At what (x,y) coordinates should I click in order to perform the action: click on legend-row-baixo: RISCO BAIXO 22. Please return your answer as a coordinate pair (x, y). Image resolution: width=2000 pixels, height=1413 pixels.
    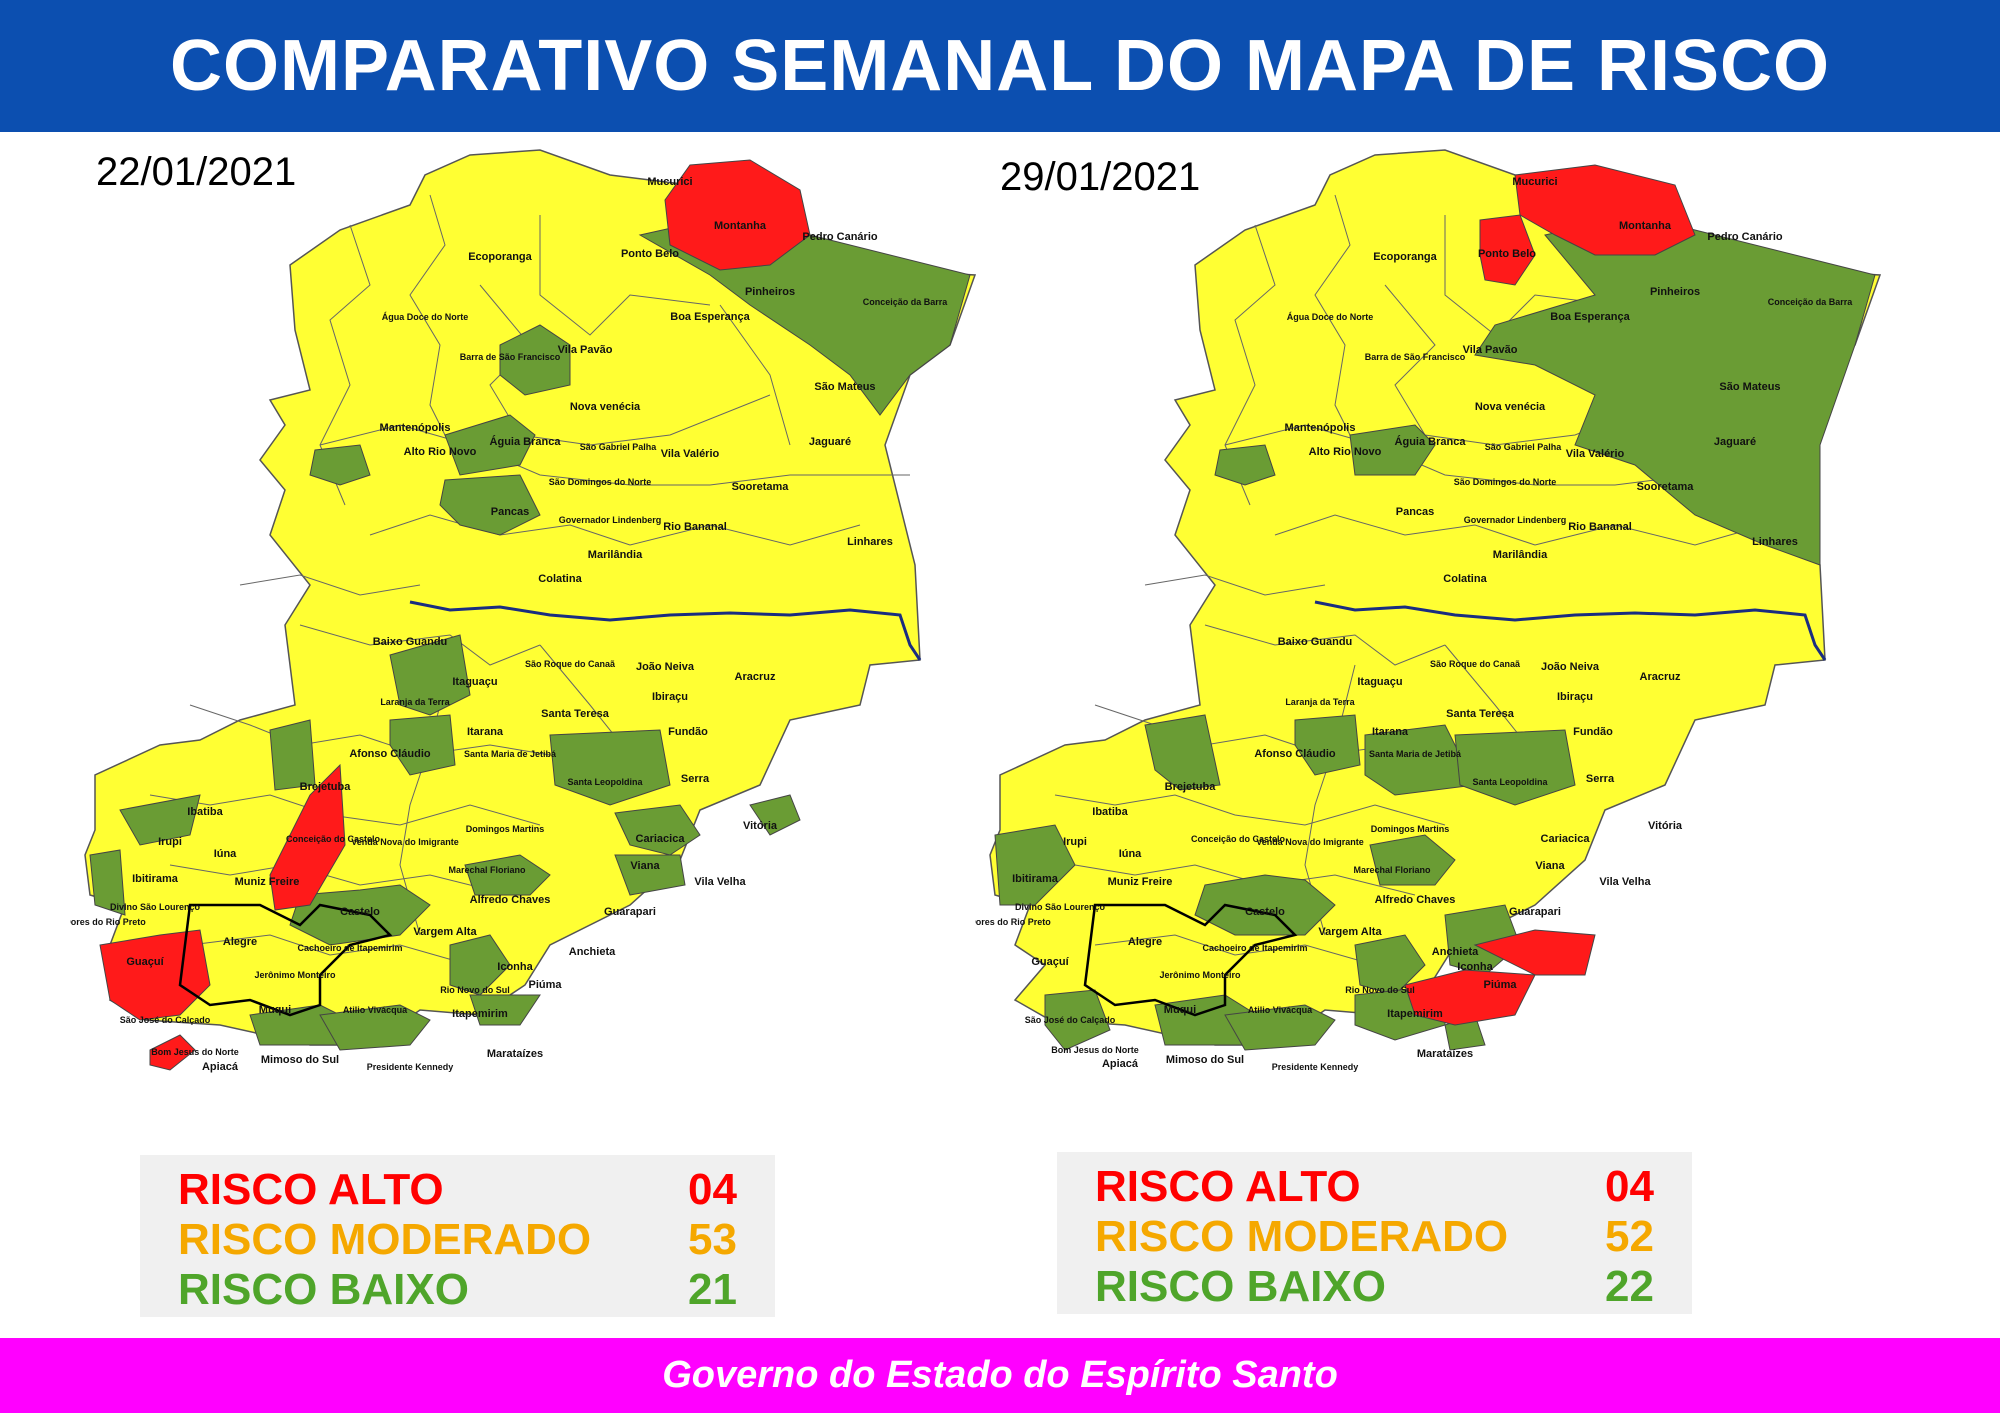
    Looking at the image, I should click on (1374, 1287).